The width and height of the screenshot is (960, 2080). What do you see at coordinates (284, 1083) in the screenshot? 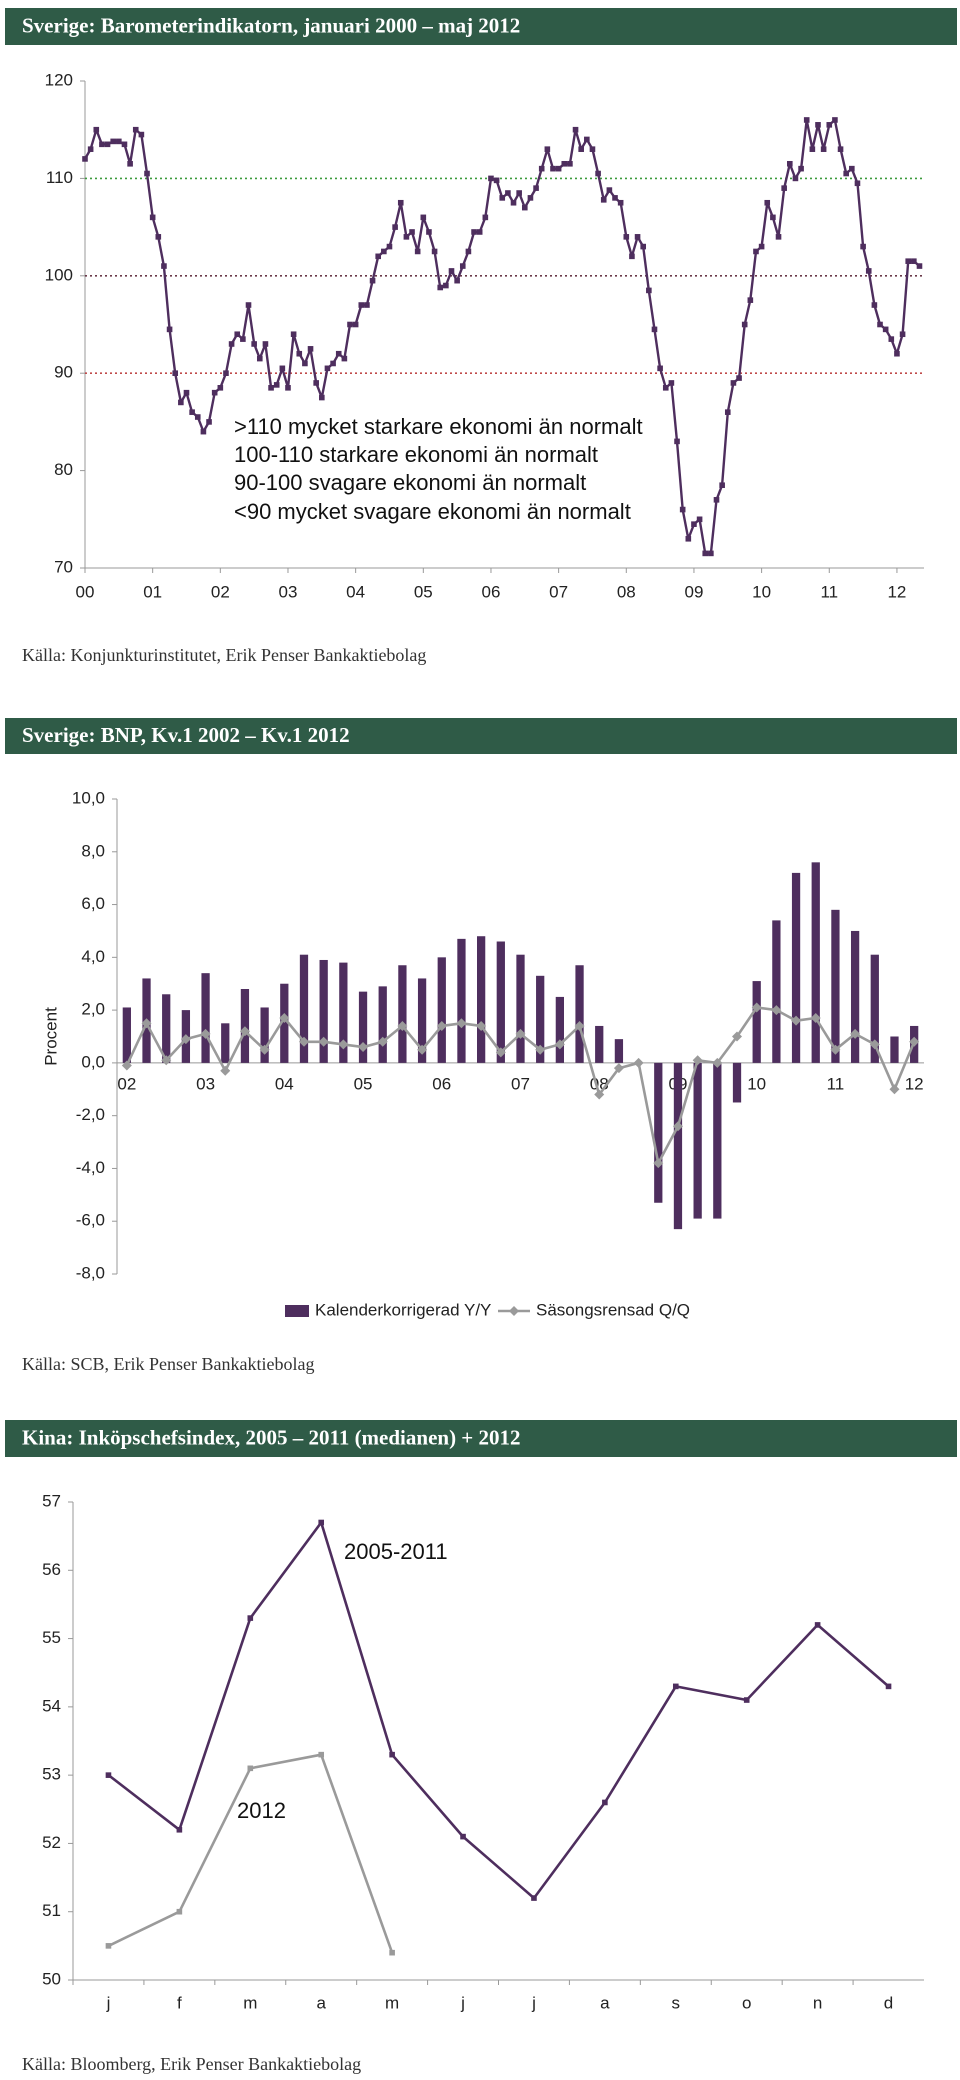
I see `x-tick-label: 04` at bounding box center [284, 1083].